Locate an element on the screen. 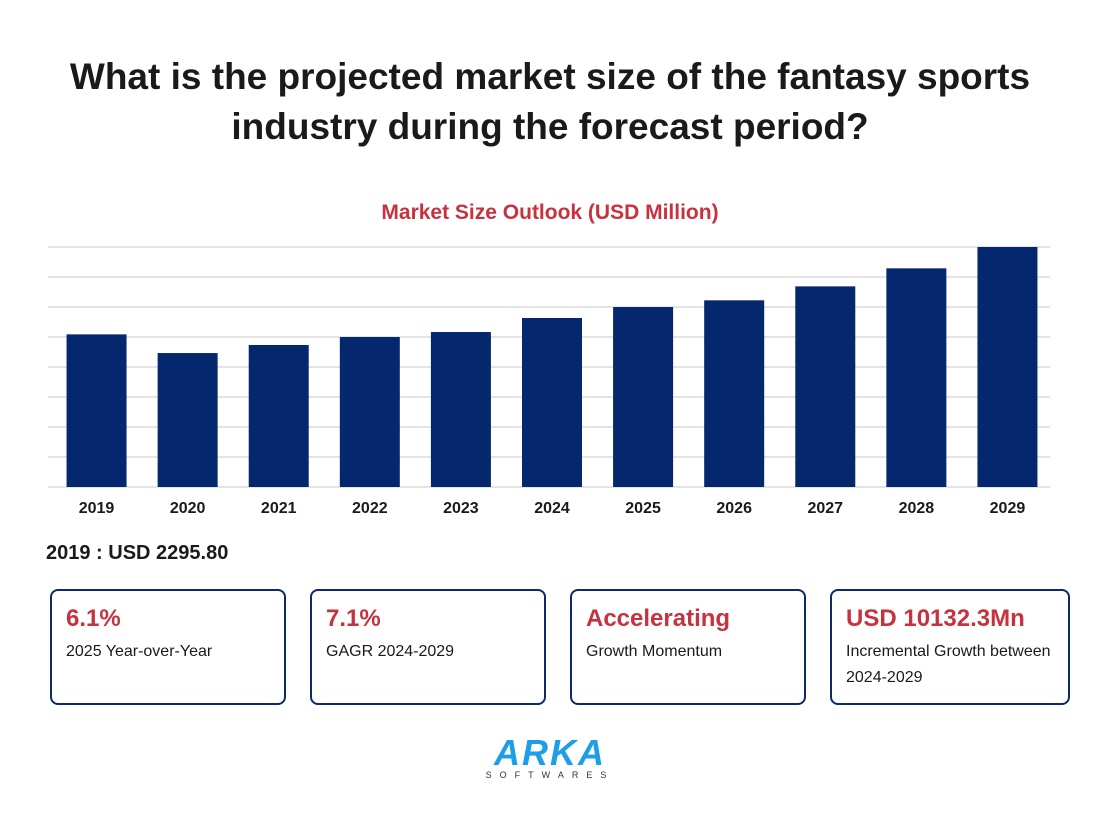 The image size is (1100, 814). bar-2019 is located at coordinates (96, 410).